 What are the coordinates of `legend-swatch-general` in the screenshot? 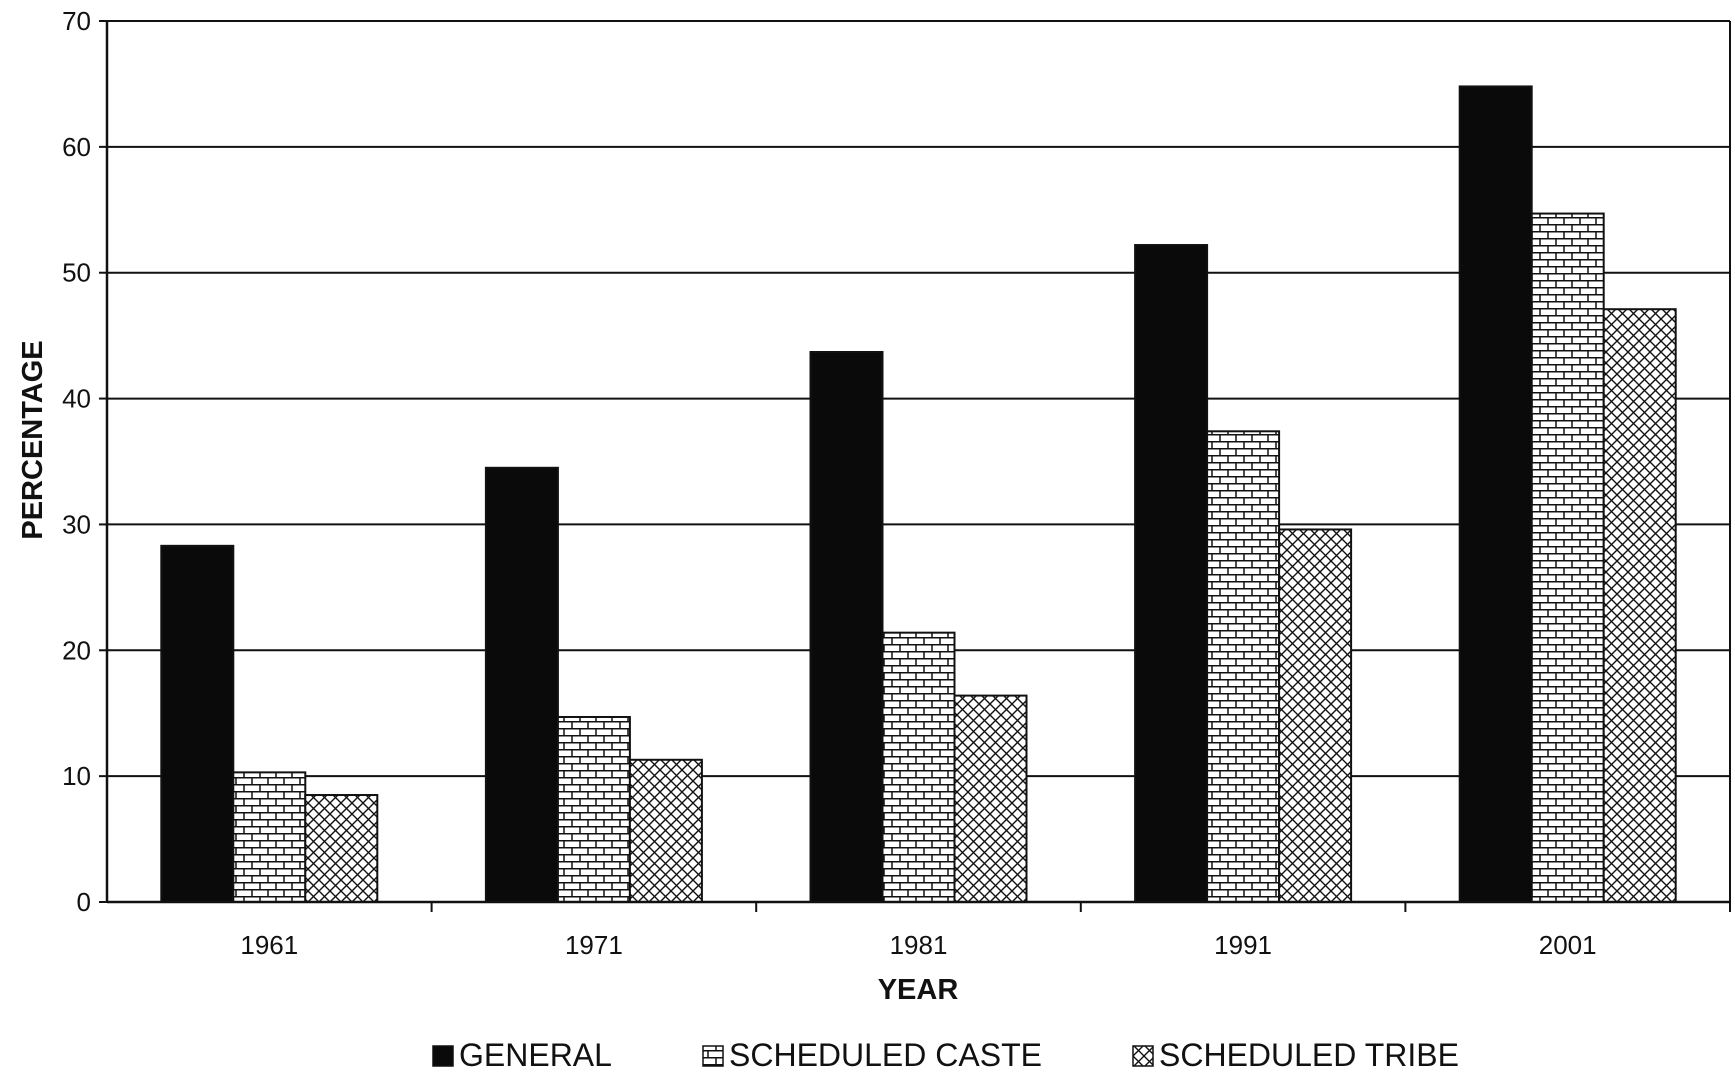 It's located at (443, 1056).